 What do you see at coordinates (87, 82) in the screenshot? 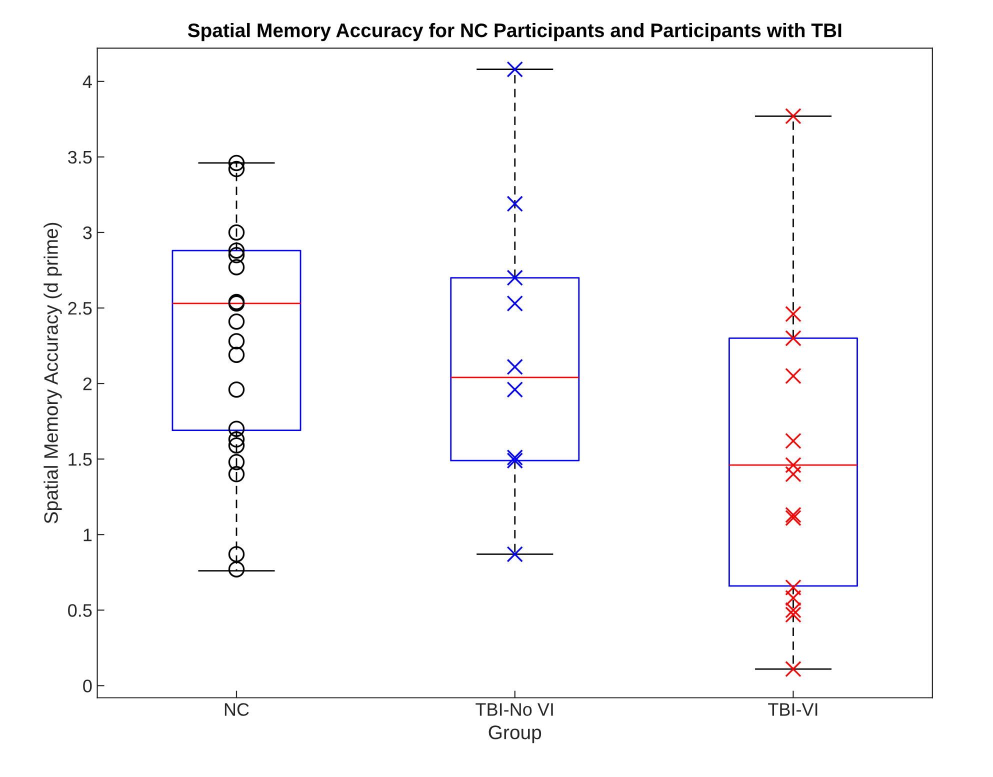
I see `y-tick-label: 4` at bounding box center [87, 82].